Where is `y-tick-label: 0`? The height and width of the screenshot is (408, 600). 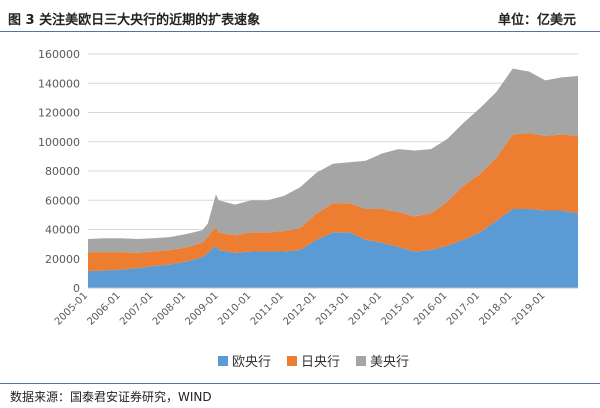
y-tick-label: 0 is located at coordinates (76, 288).